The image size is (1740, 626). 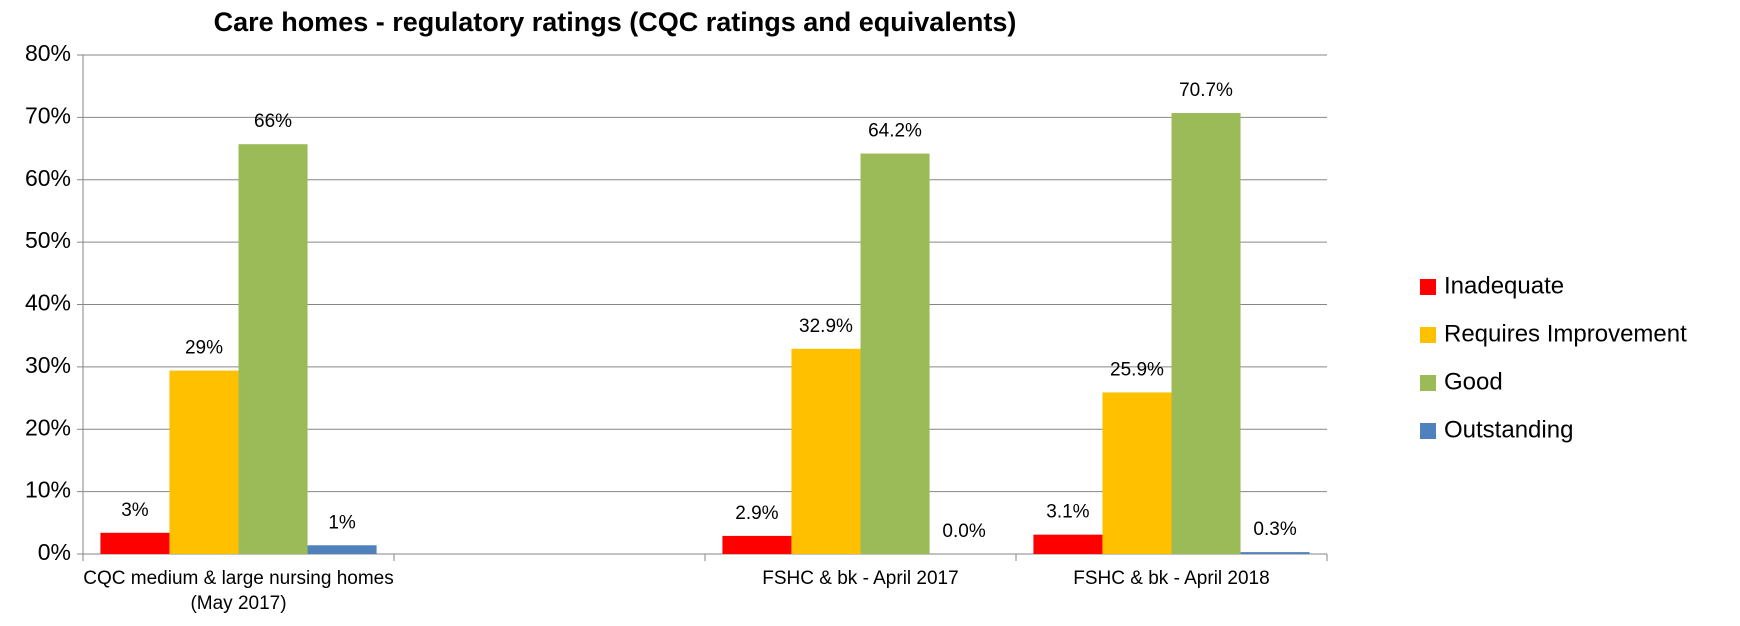 What do you see at coordinates (48, 115) in the screenshot?
I see `y-tick-label: 70%` at bounding box center [48, 115].